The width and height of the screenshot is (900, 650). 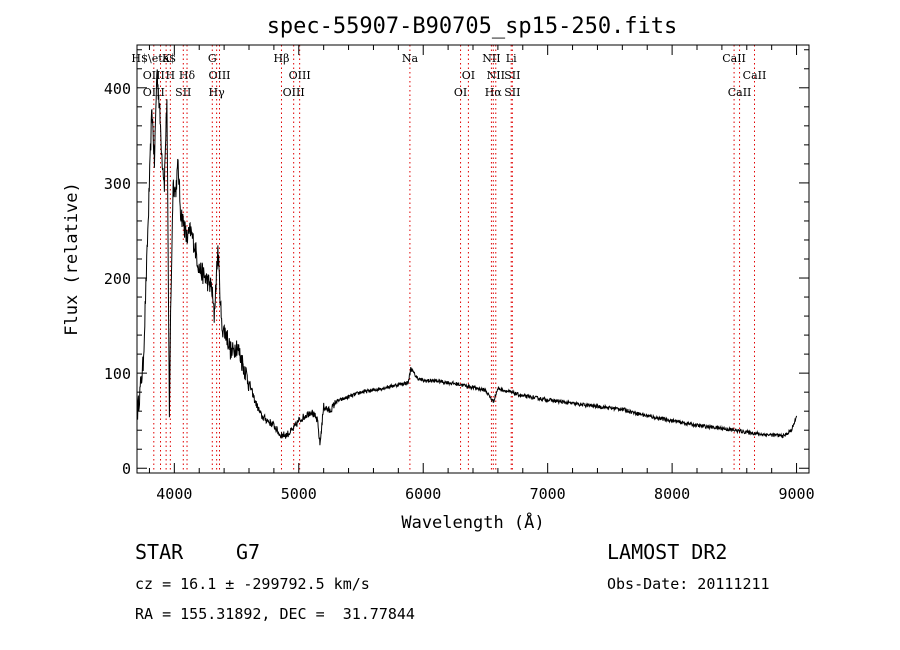 What do you see at coordinates (252, 584) in the screenshot?
I see `redshift-info: cz = 16.1 ± -299792.5 km/s` at bounding box center [252, 584].